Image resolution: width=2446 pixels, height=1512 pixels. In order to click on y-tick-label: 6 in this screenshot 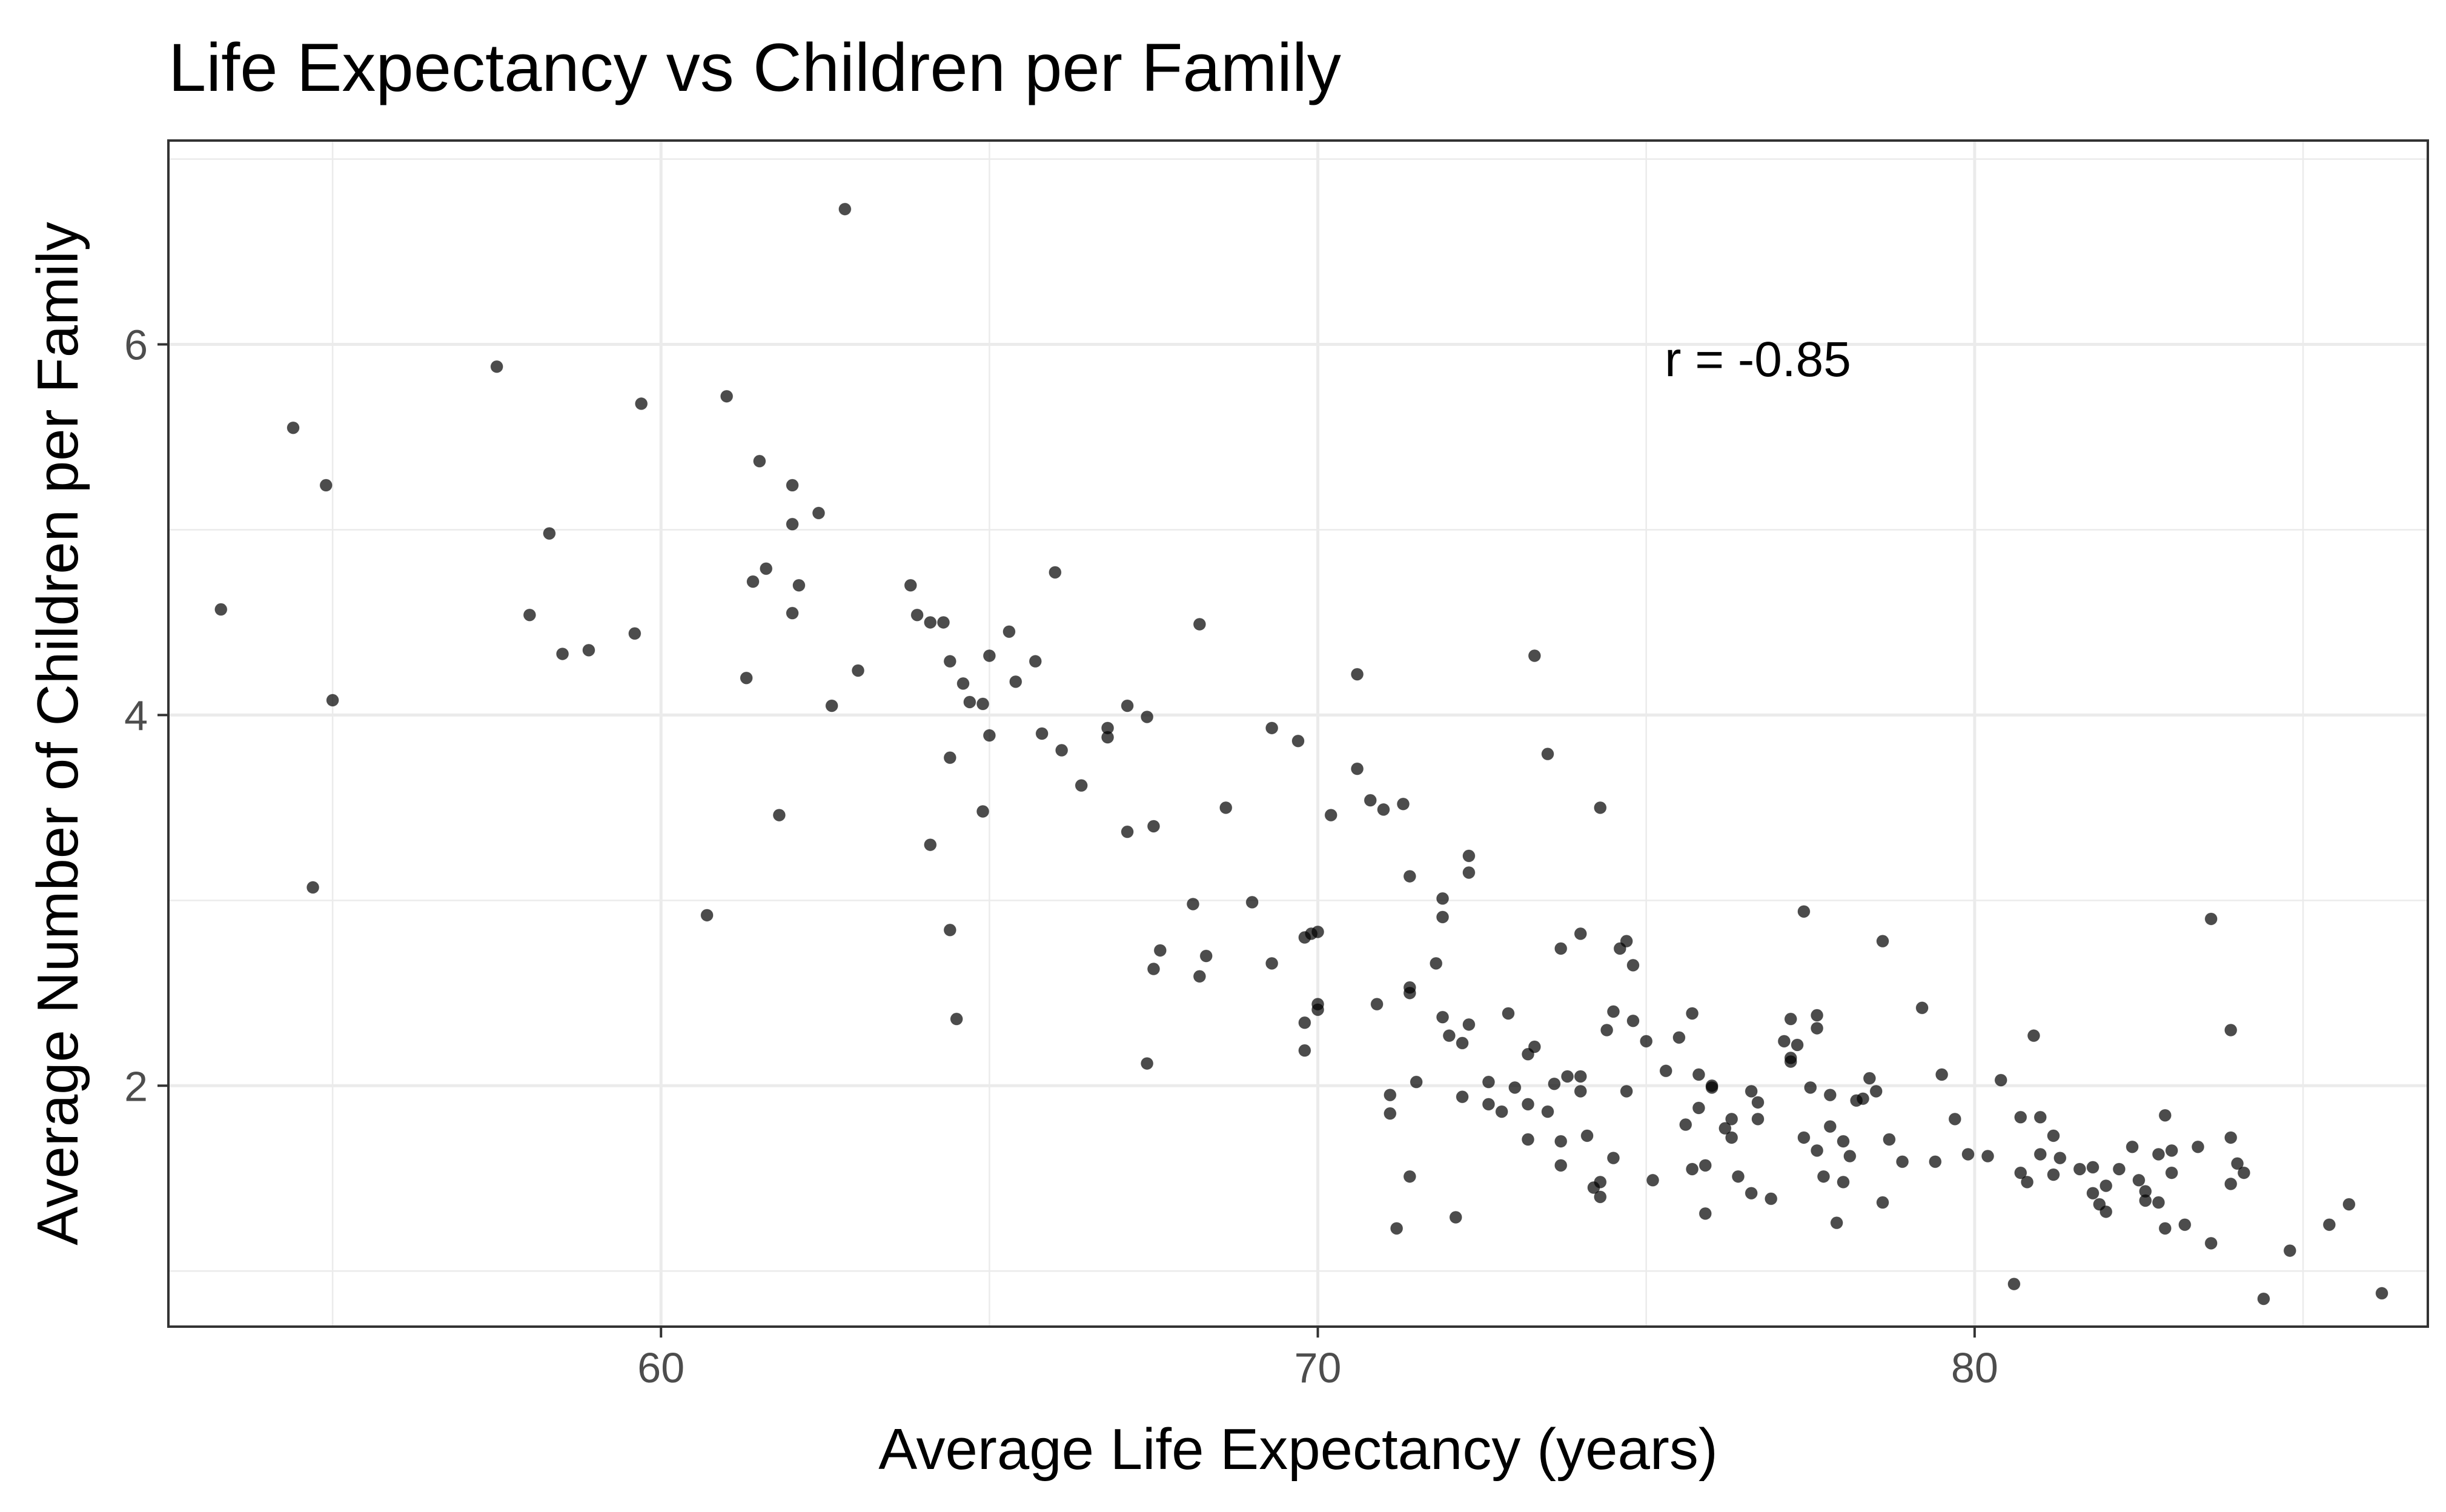, I will do `click(136, 345)`.